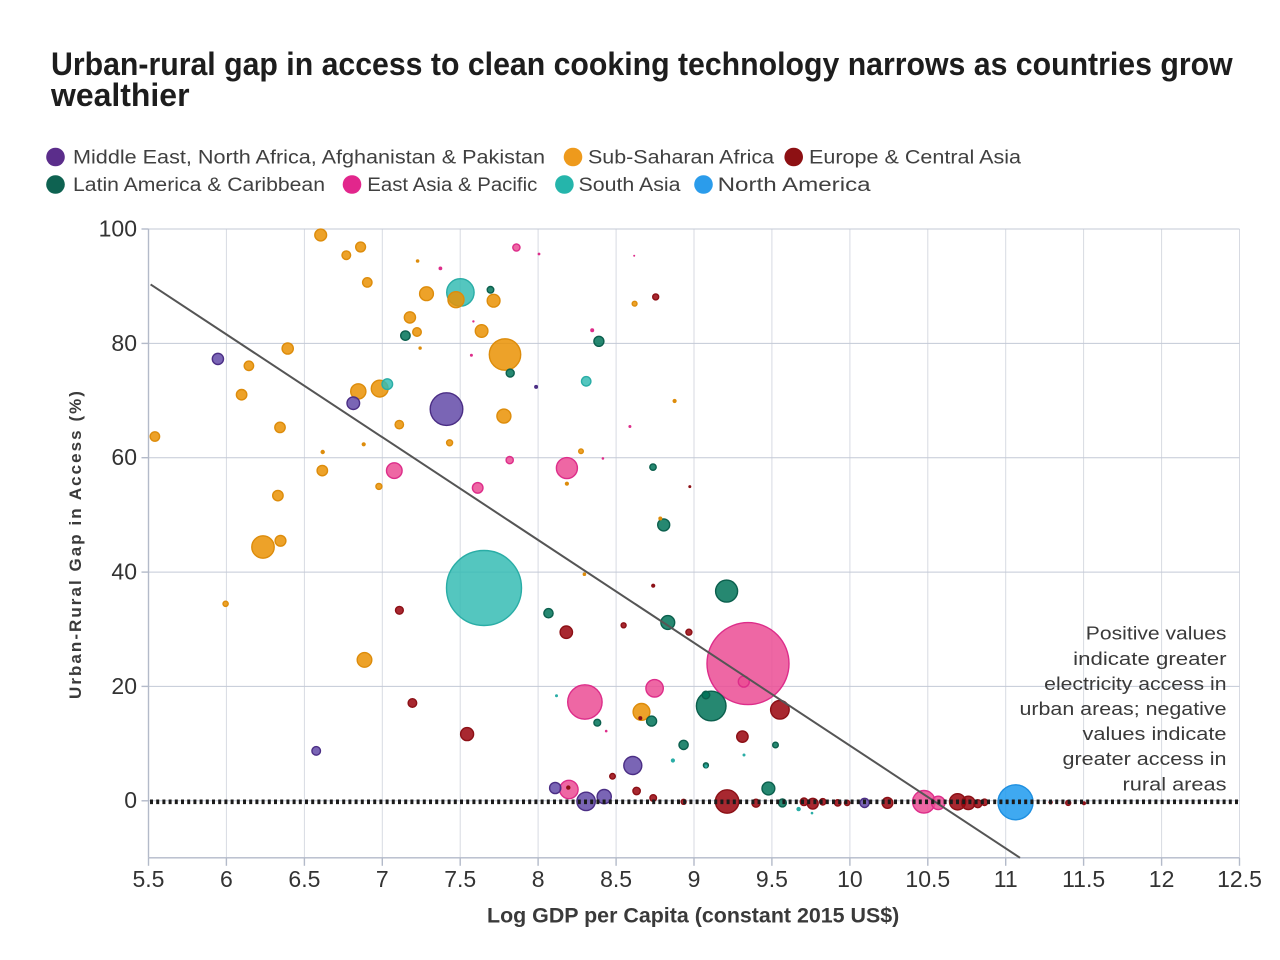 Image resolution: width=1280 pixels, height=960 pixels. What do you see at coordinates (1155, 733) in the screenshot?
I see `svg-text: values indicate` at bounding box center [1155, 733].